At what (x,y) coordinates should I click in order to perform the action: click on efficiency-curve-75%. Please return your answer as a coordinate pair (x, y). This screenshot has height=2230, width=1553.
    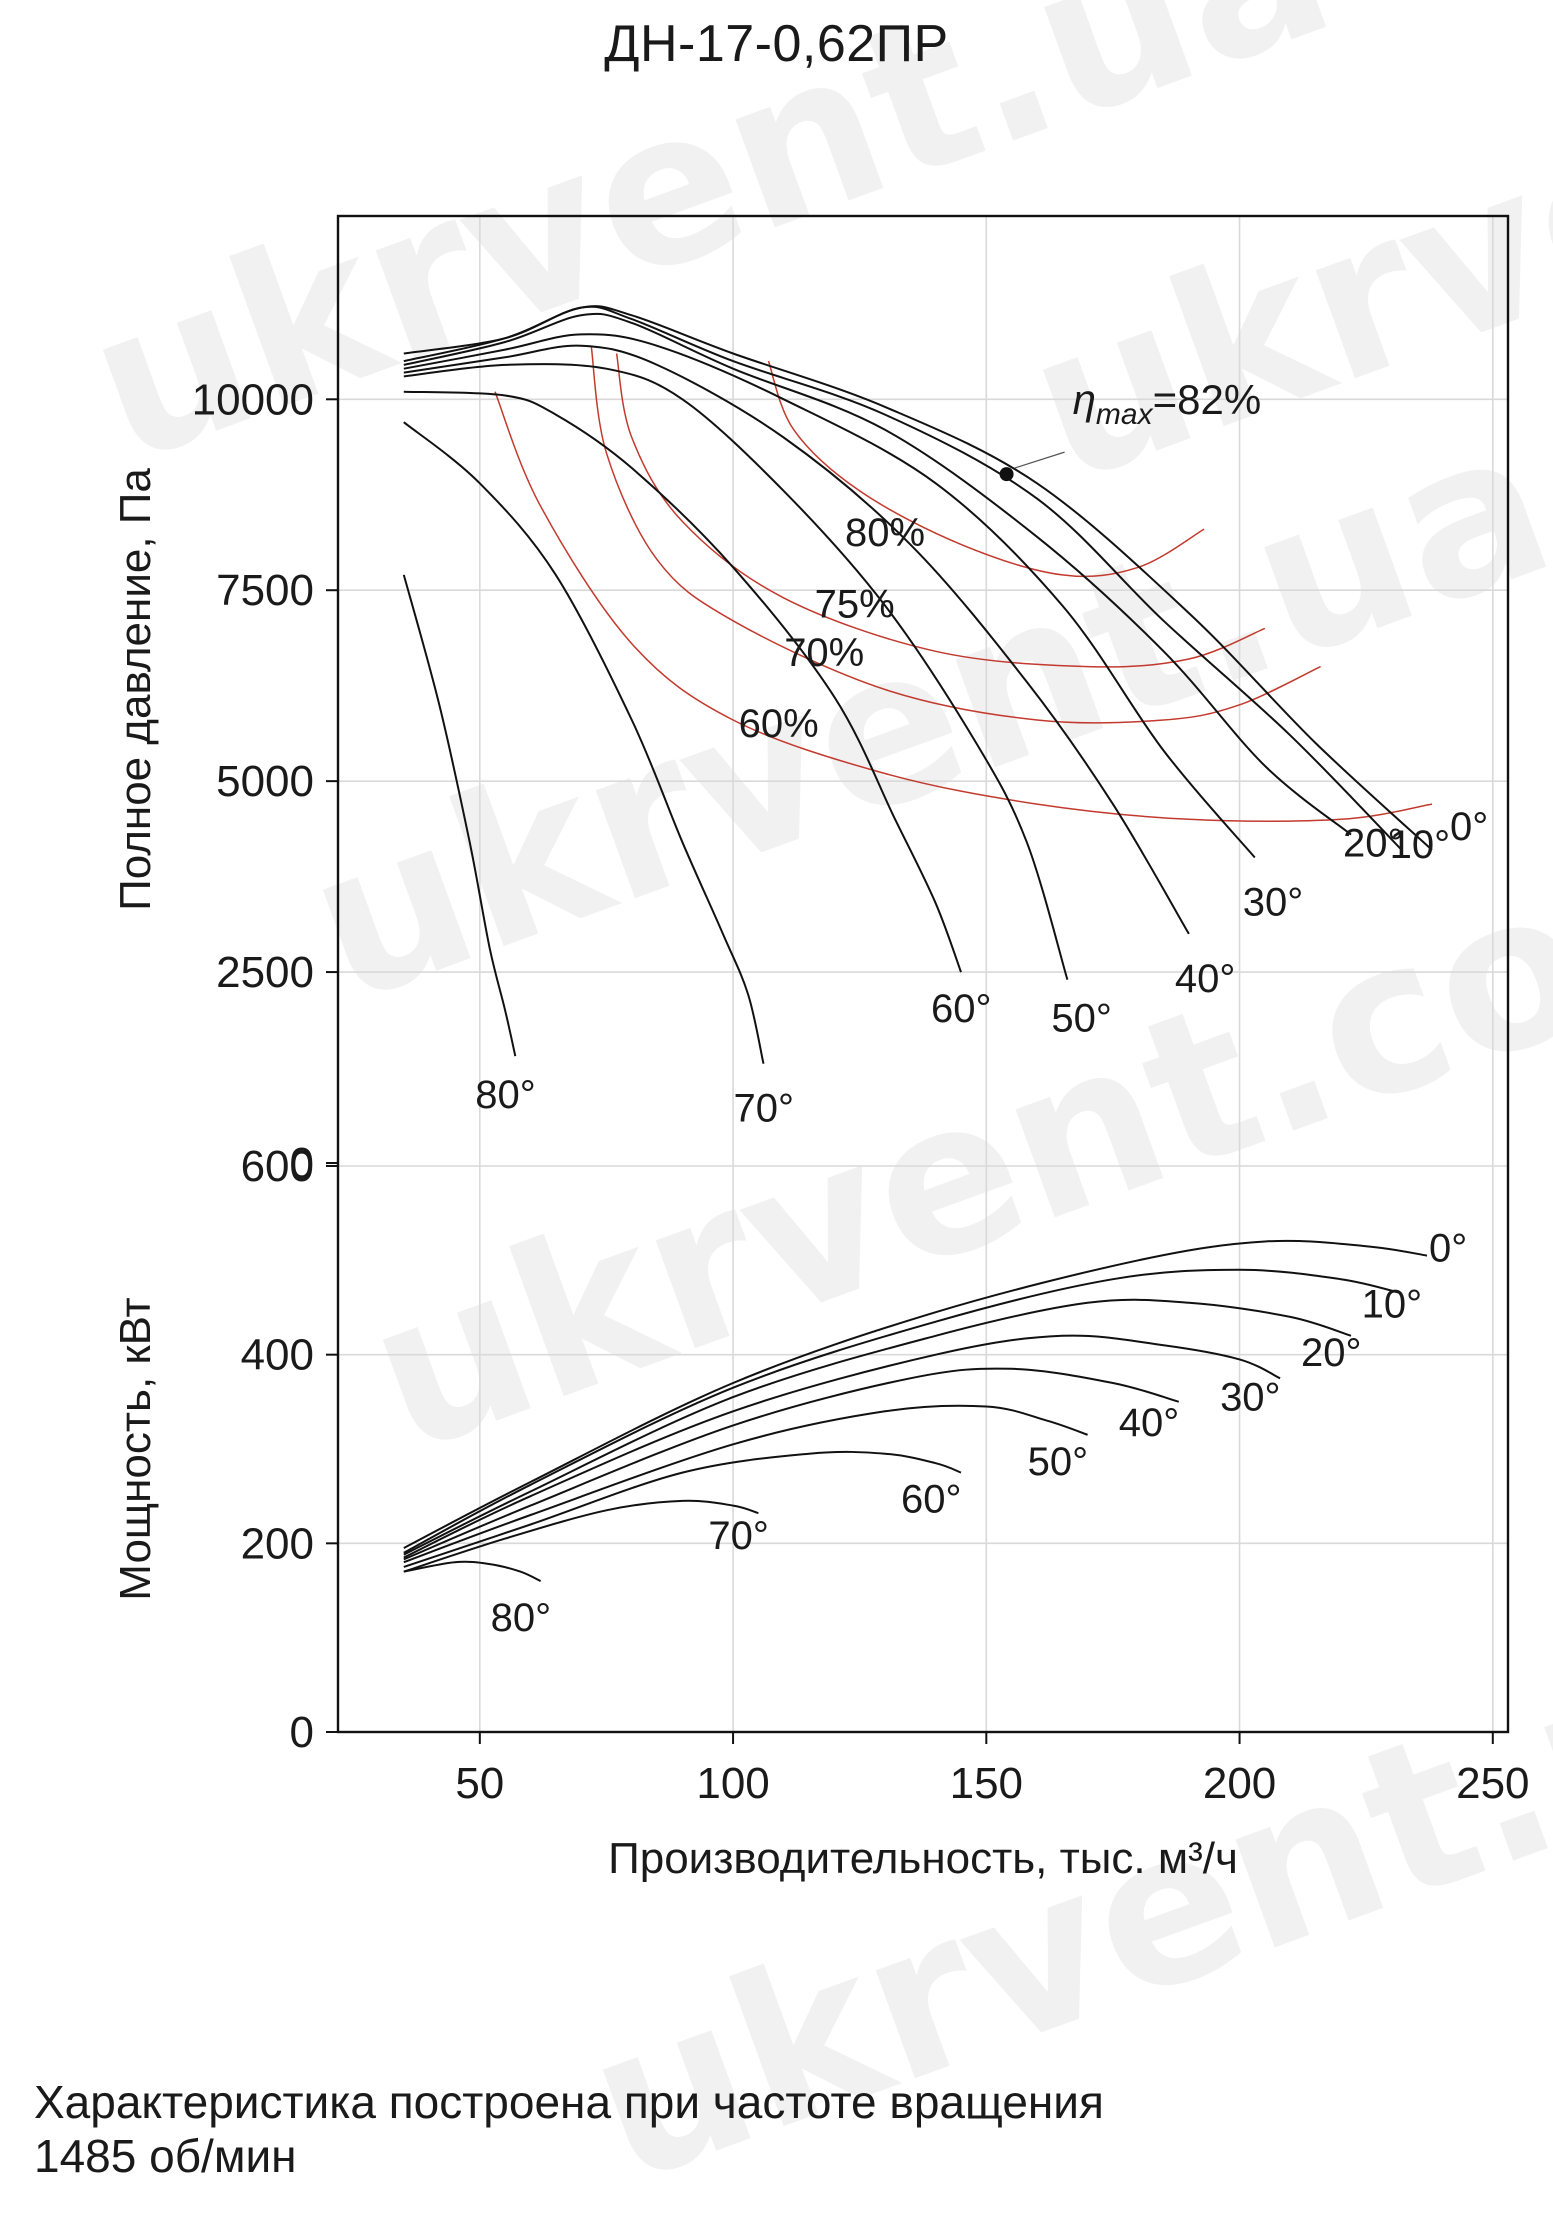
    Looking at the image, I should click on (940, 510).